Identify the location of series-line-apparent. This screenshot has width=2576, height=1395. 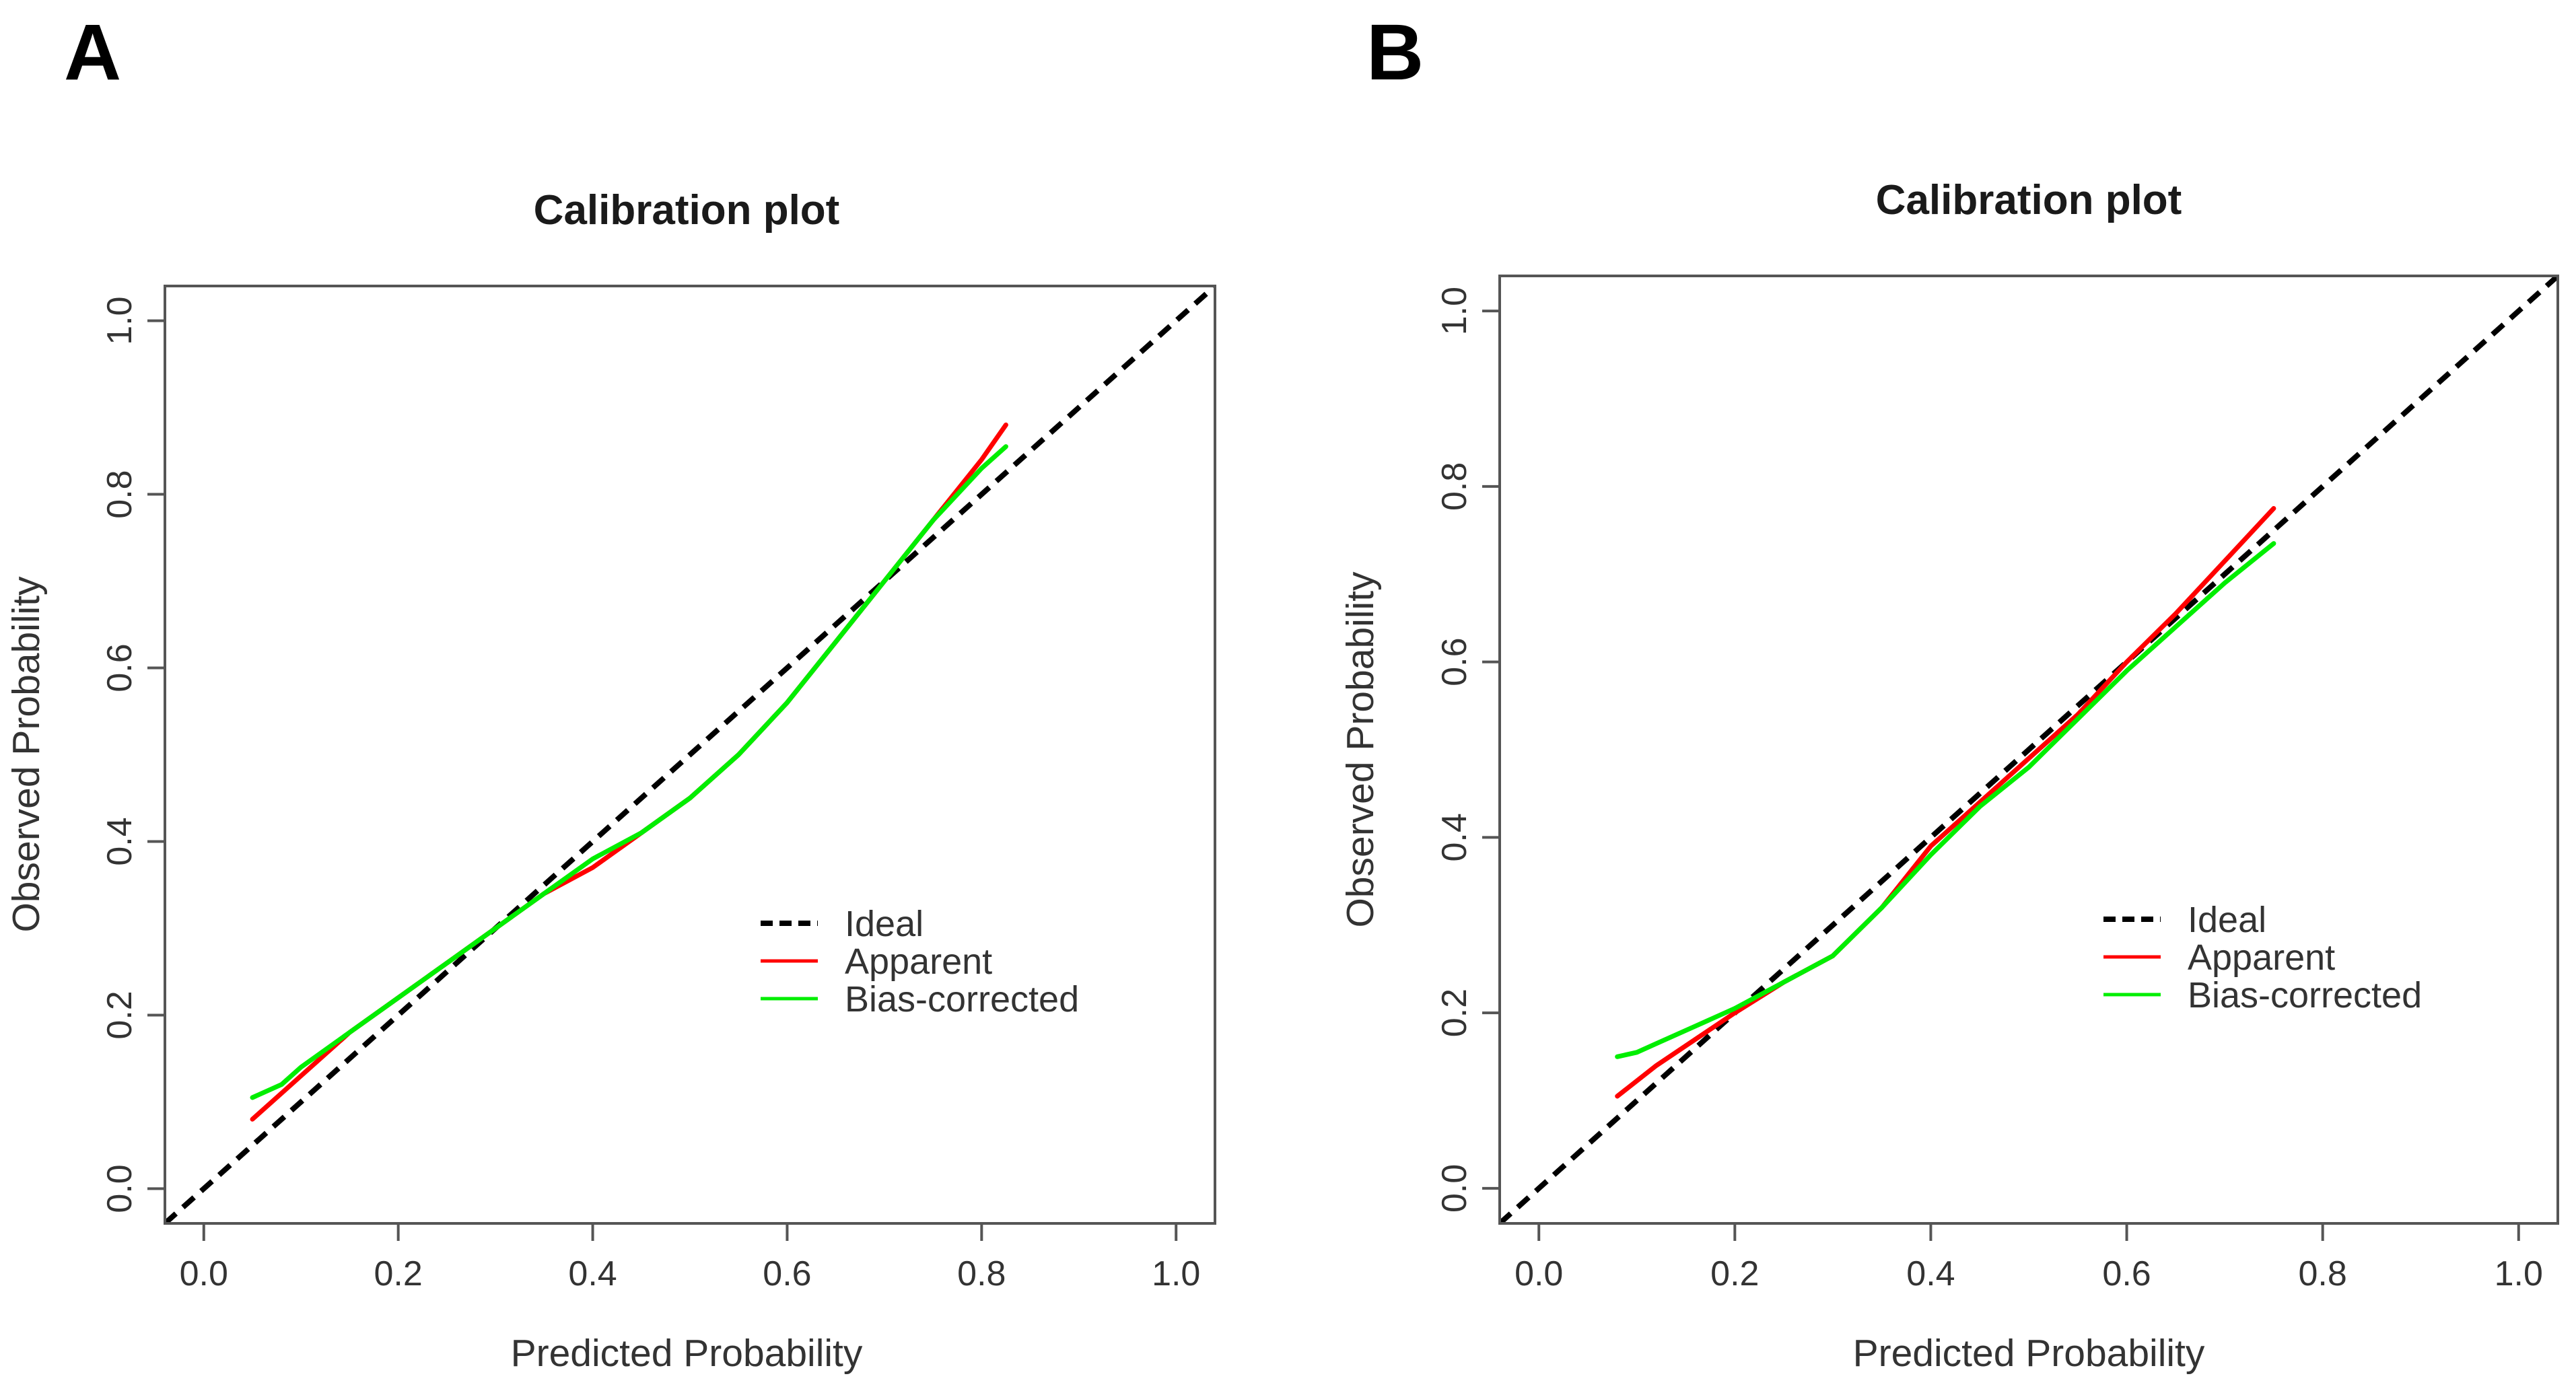
(1945, 802).